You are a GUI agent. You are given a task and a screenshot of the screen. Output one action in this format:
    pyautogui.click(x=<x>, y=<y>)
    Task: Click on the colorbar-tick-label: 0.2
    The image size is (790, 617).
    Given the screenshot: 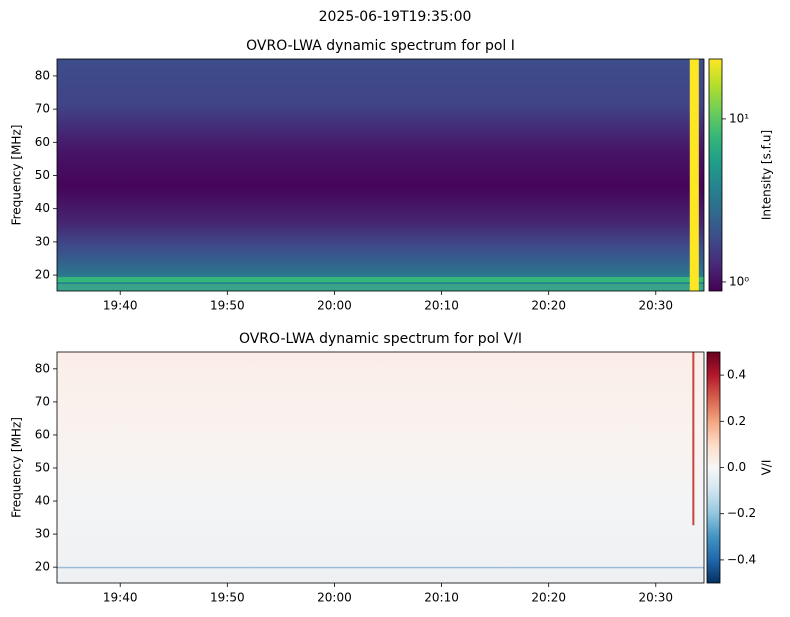 What is the action you would take?
    pyautogui.click(x=736, y=421)
    